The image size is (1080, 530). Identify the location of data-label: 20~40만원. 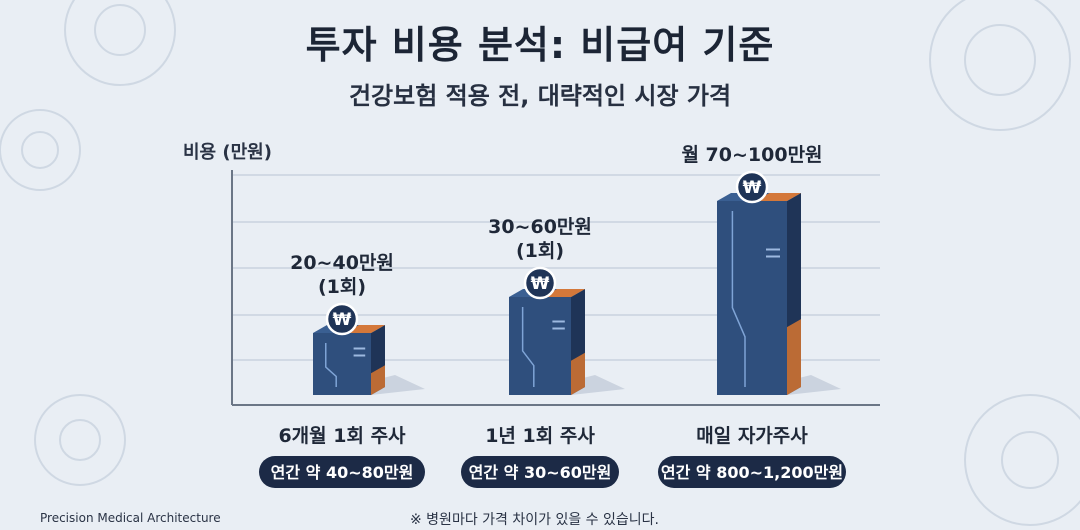
(342, 263).